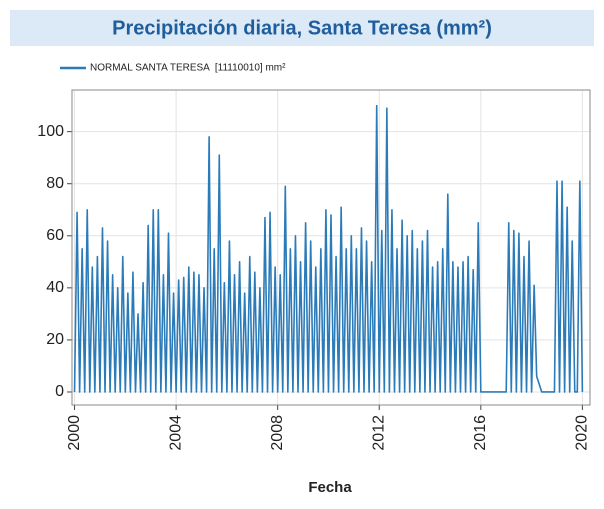 The width and height of the screenshot is (604, 509). Describe the element at coordinates (188, 68) in the screenshot. I see `legend-label: NORMAL SANTA TERESA [11110010] mm²` at that location.